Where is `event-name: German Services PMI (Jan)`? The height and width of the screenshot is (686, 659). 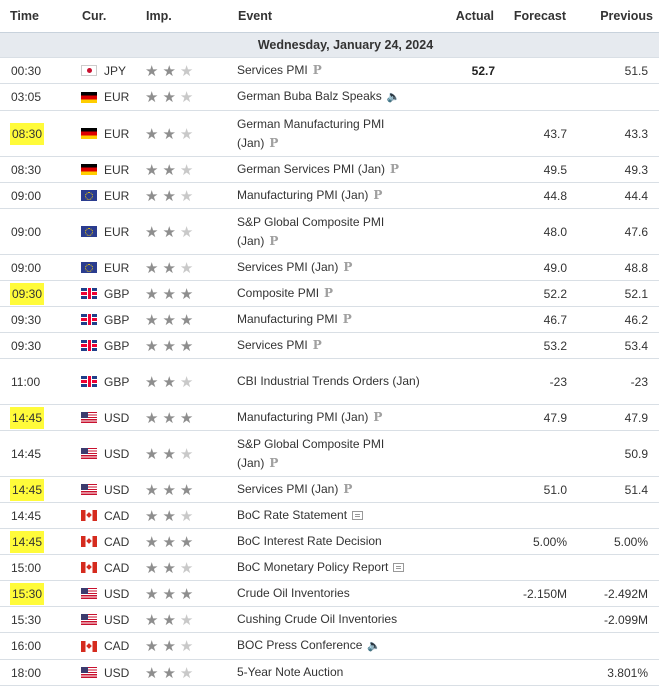 event-name: German Services PMI (Jan) is located at coordinates (311, 169).